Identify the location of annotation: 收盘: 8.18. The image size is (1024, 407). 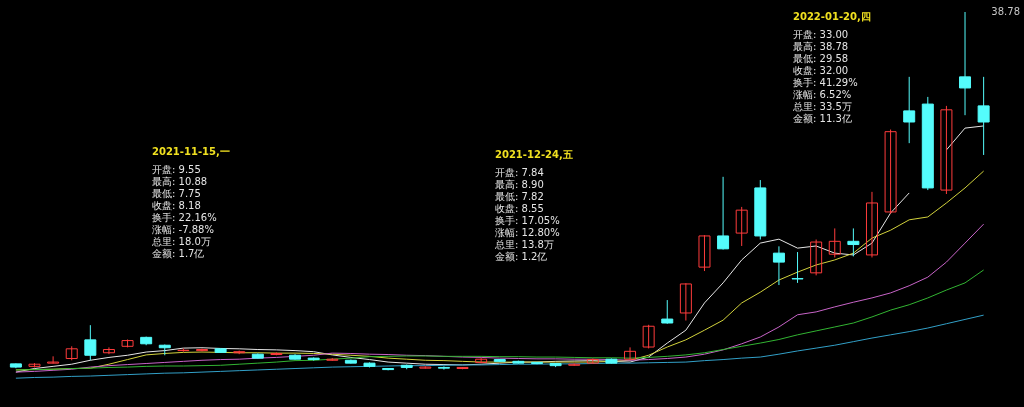
(176, 205).